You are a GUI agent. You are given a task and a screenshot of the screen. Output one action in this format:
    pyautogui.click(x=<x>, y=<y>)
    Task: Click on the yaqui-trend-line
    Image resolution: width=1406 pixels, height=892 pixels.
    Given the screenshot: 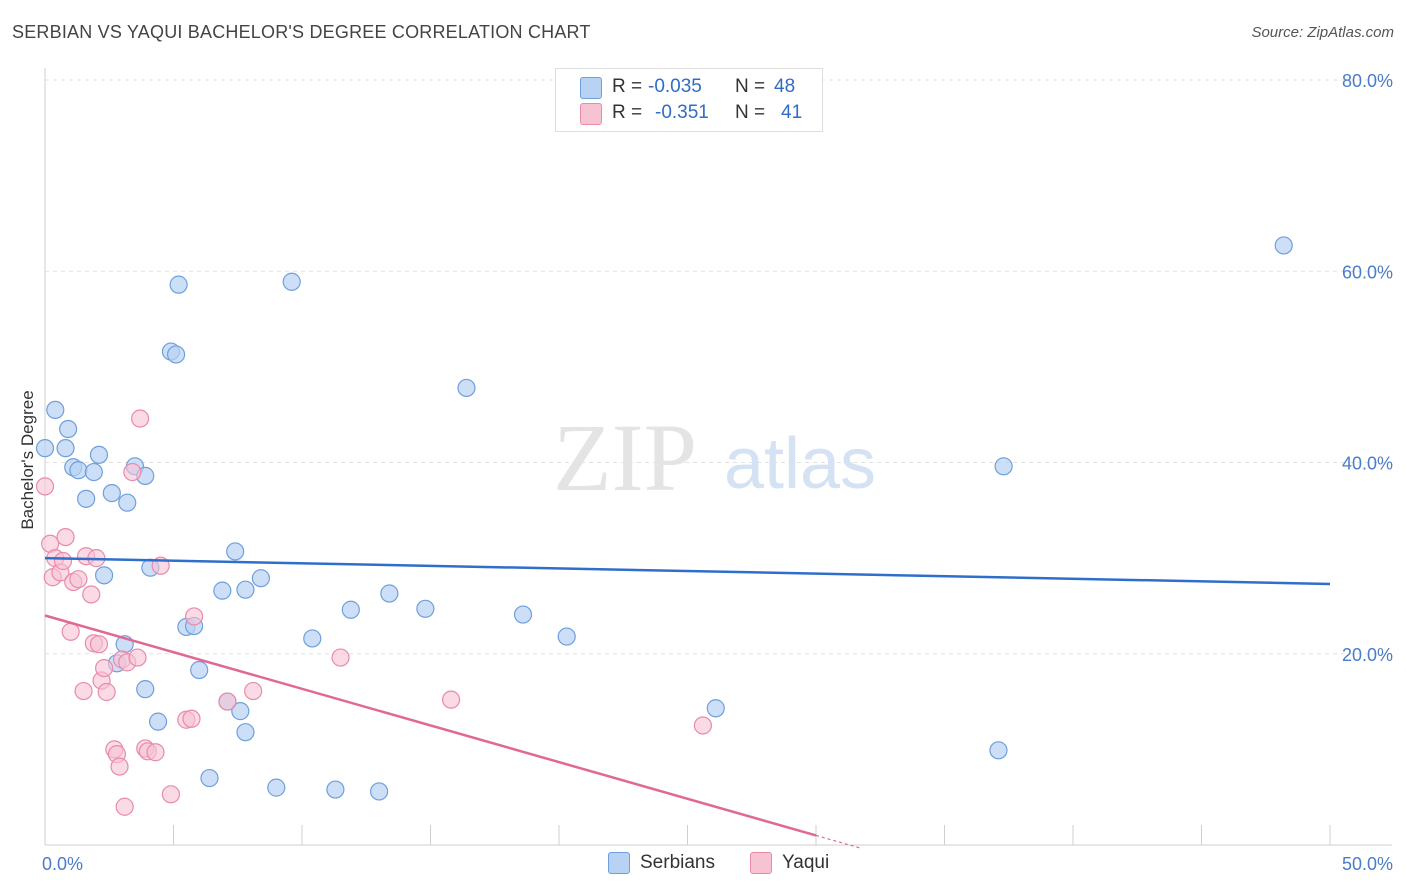 What is the action you would take?
    pyautogui.click(x=430, y=725)
    